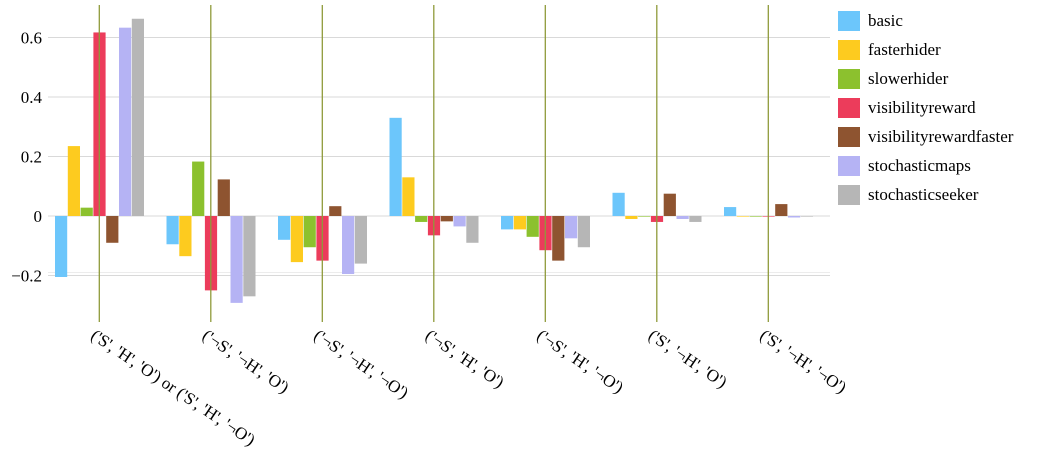 The width and height of the screenshot is (1043, 455). Describe the element at coordinates (31, 38) in the screenshot. I see `y-tick-label: 0.6` at that location.